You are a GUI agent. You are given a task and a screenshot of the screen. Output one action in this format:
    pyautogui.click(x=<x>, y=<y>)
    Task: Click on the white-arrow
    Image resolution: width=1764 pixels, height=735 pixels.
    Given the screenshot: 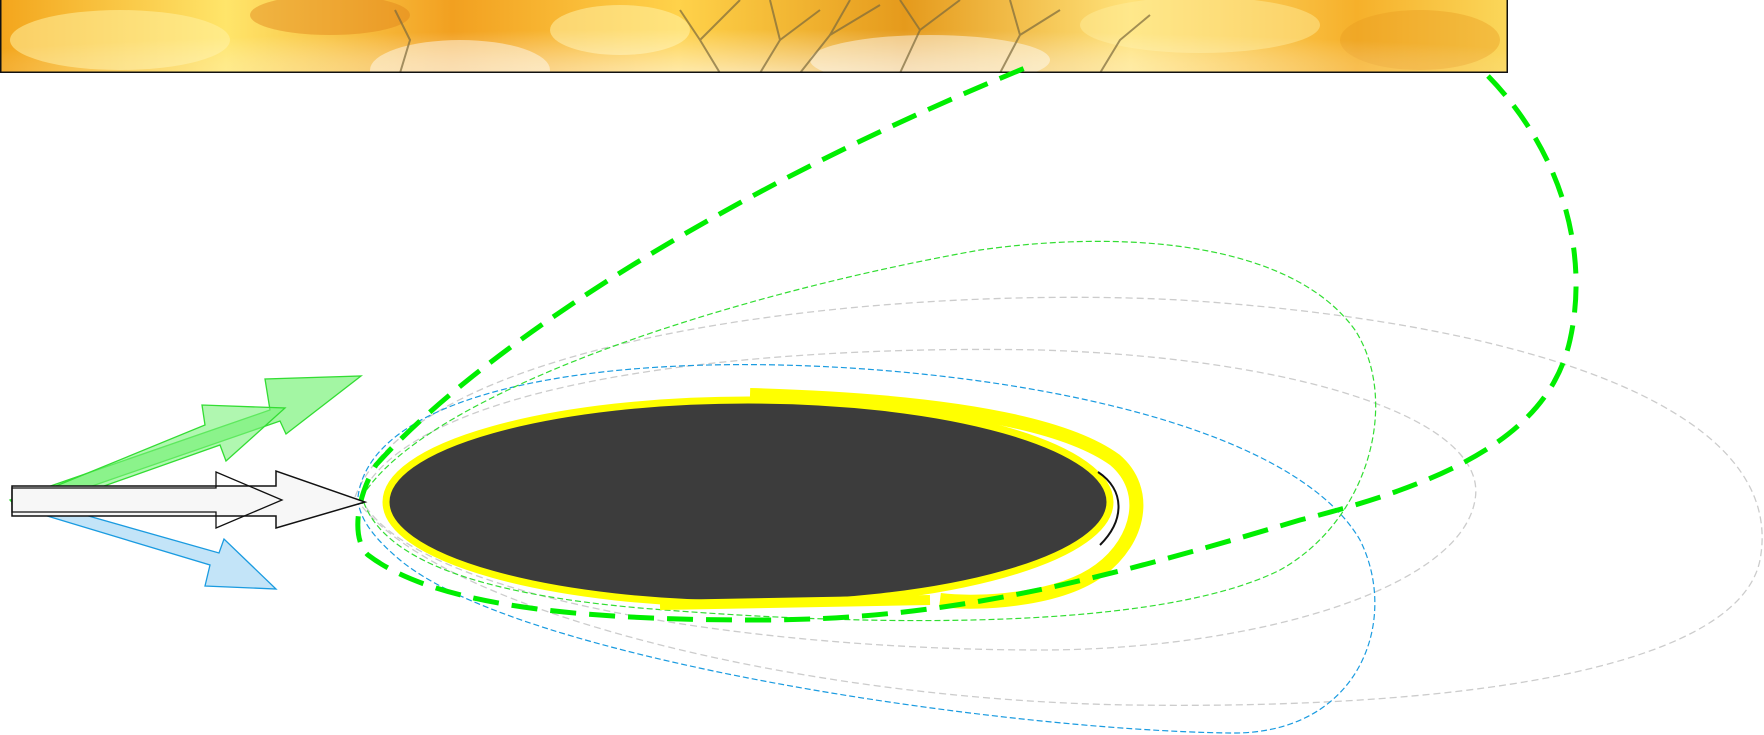 What is the action you would take?
    pyautogui.click(x=189, y=499)
    